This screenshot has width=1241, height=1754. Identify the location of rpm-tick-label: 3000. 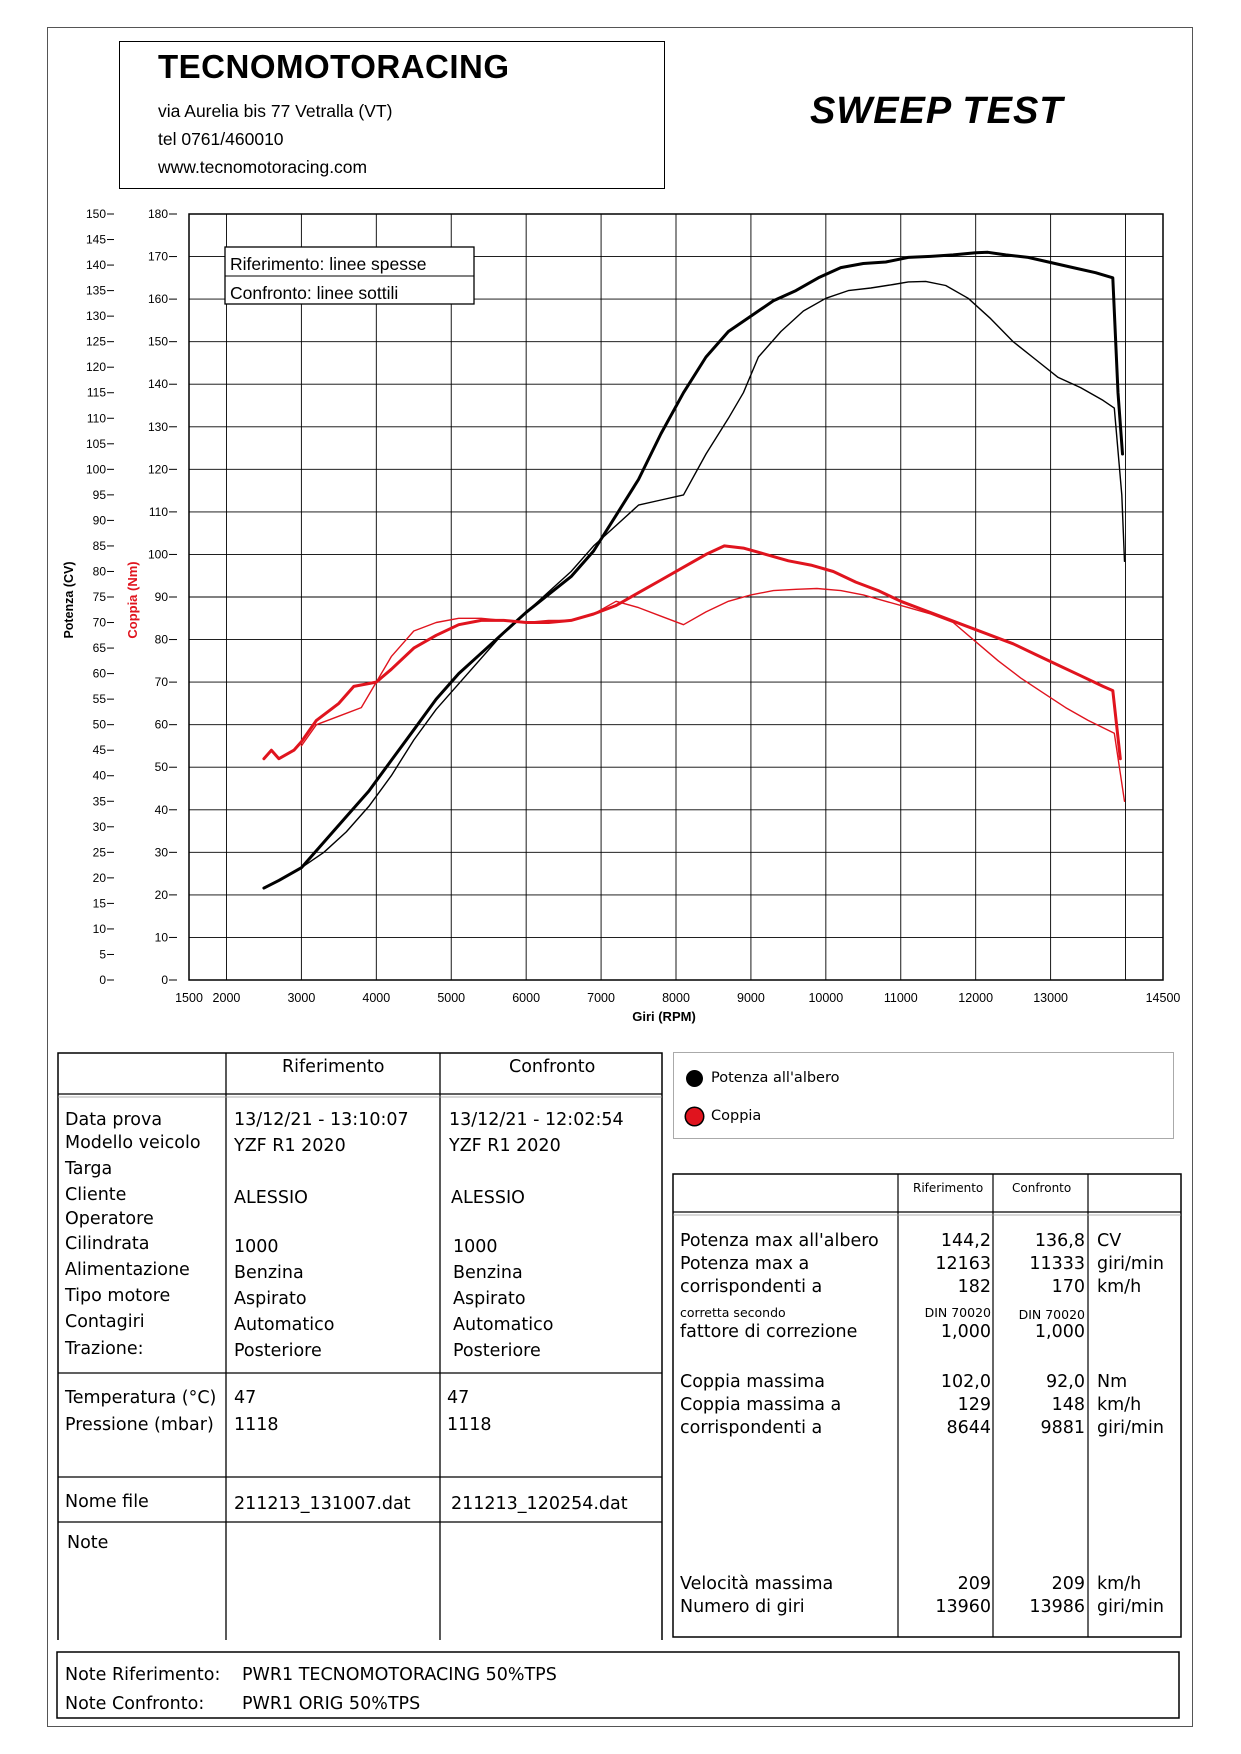
(301, 998).